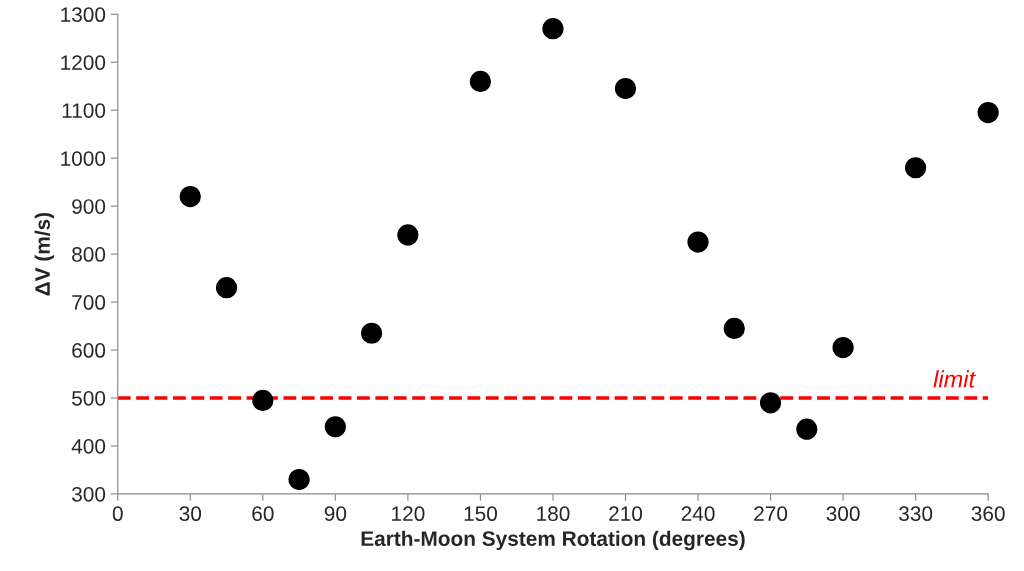 The width and height of the screenshot is (1024, 571). What do you see at coordinates (83, 62) in the screenshot?
I see `y-tick-label: 1200` at bounding box center [83, 62].